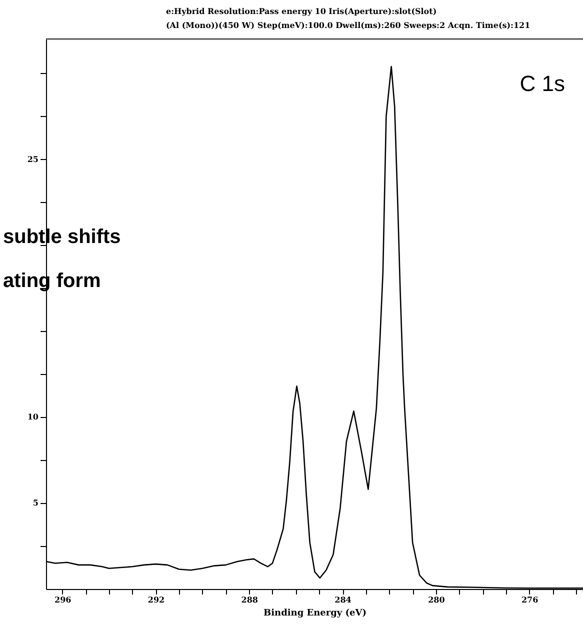  I want to click on x-tick-label: 288, so click(249, 599).